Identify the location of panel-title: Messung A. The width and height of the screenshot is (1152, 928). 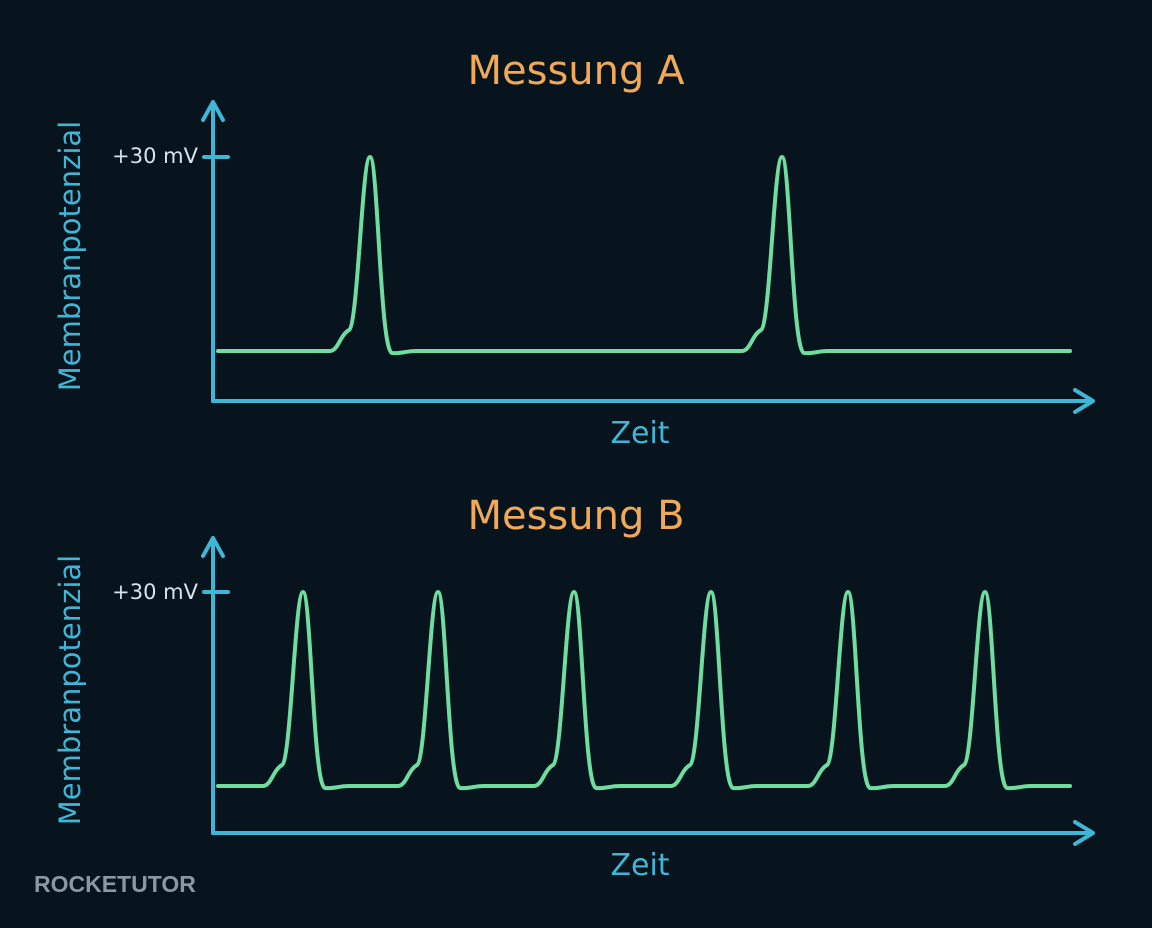
(577, 71).